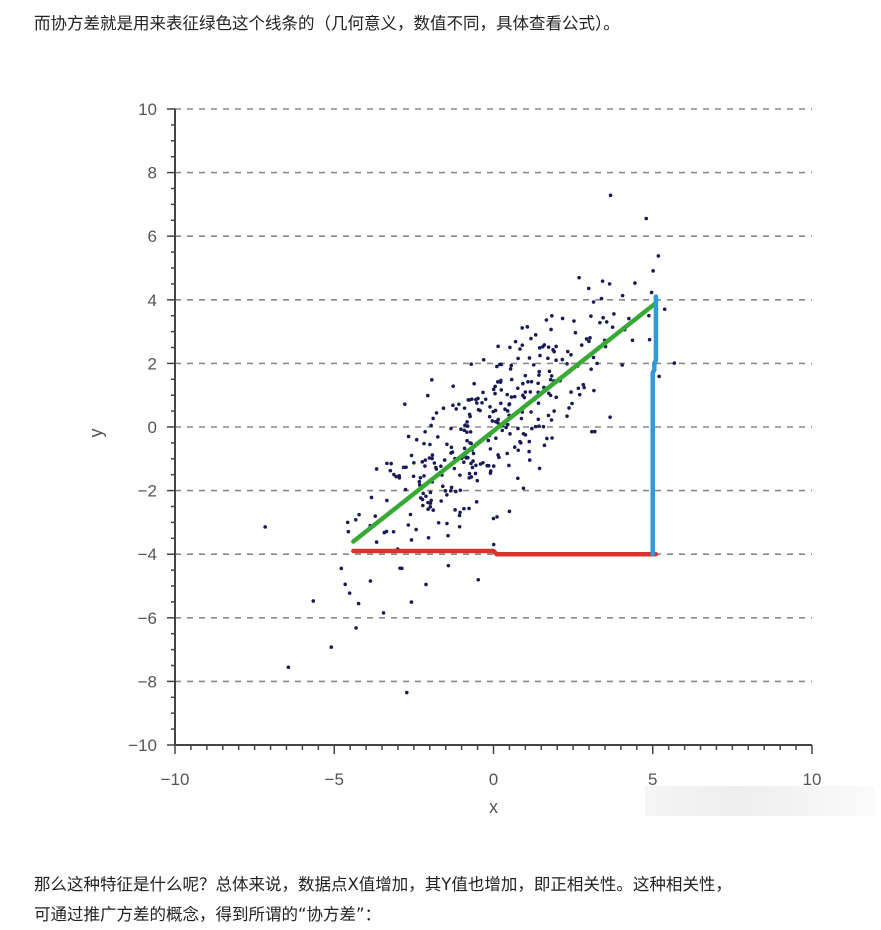 This screenshot has width=881, height=930. What do you see at coordinates (152, 173) in the screenshot?
I see `y-tick-label: 8` at bounding box center [152, 173].